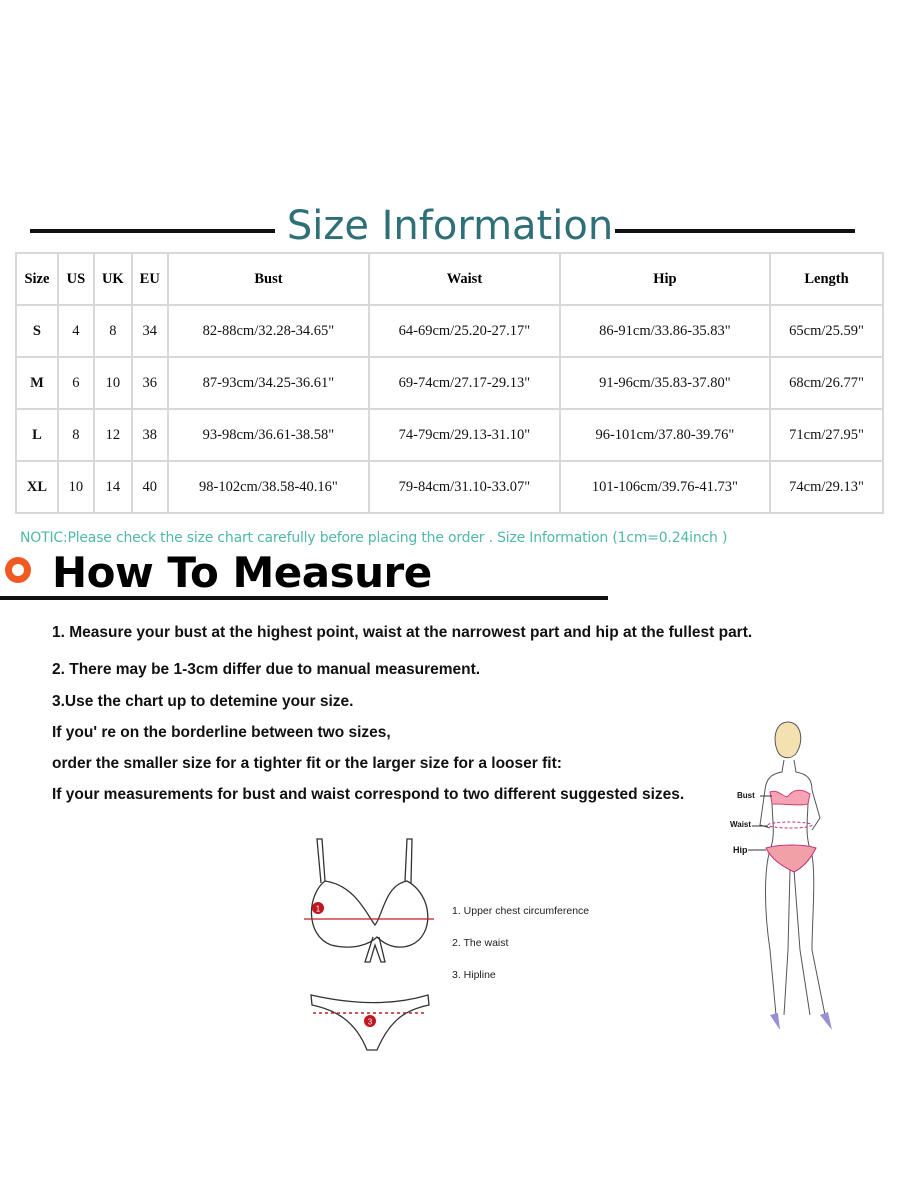 This screenshot has height=1200, width=900. What do you see at coordinates (826, 487) in the screenshot?
I see `table-cell: 74cm/29.13"` at bounding box center [826, 487].